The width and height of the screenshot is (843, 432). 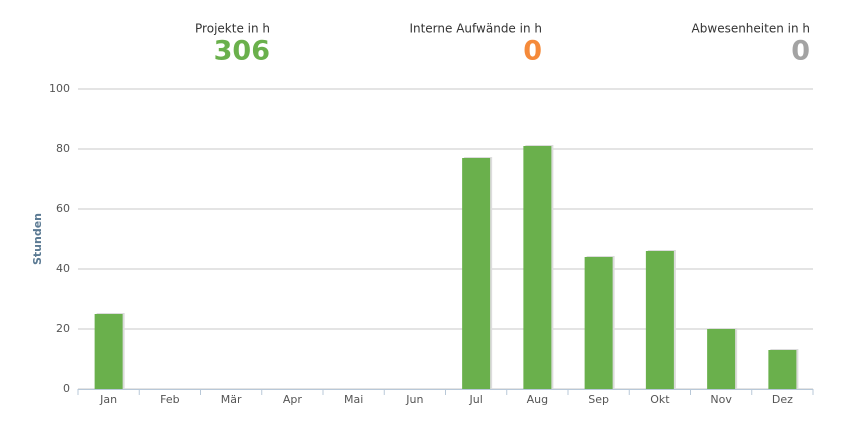 I want to click on y-tick-label: 80, so click(x=63, y=148).